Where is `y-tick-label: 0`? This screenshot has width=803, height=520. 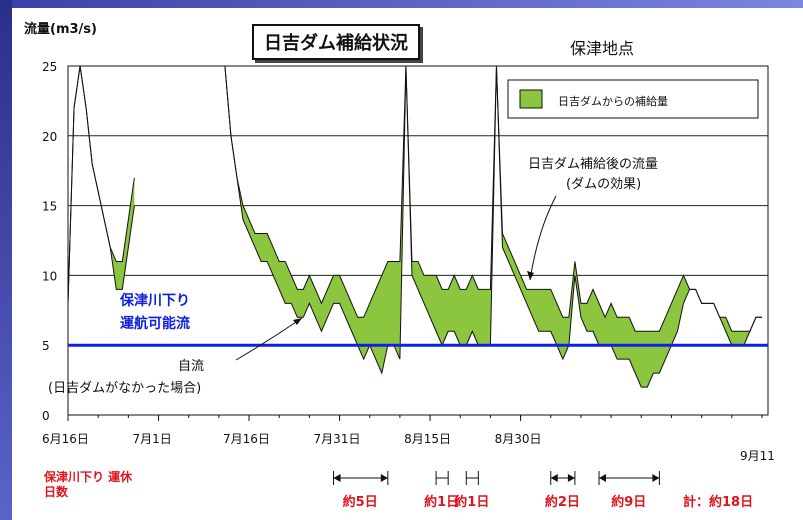
y-tick-label: 0 is located at coordinates (46, 416).